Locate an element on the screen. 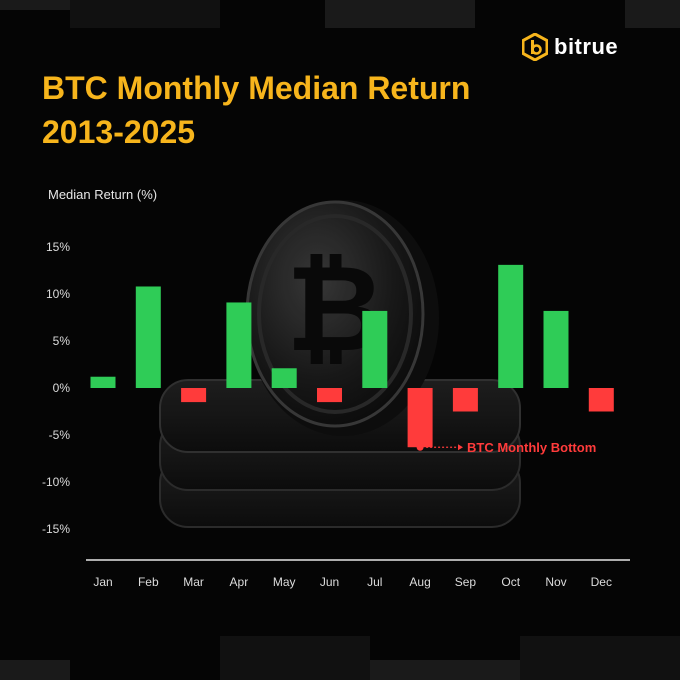  annotation-arrowhead is located at coordinates (460, 447).